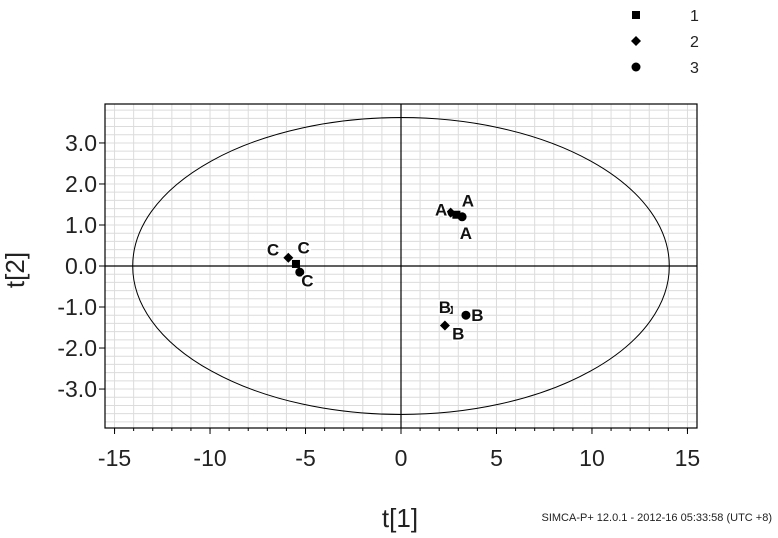 The image size is (778, 538). Describe the element at coordinates (81, 143) in the screenshot. I see `y-tick-label: 3.0` at that location.